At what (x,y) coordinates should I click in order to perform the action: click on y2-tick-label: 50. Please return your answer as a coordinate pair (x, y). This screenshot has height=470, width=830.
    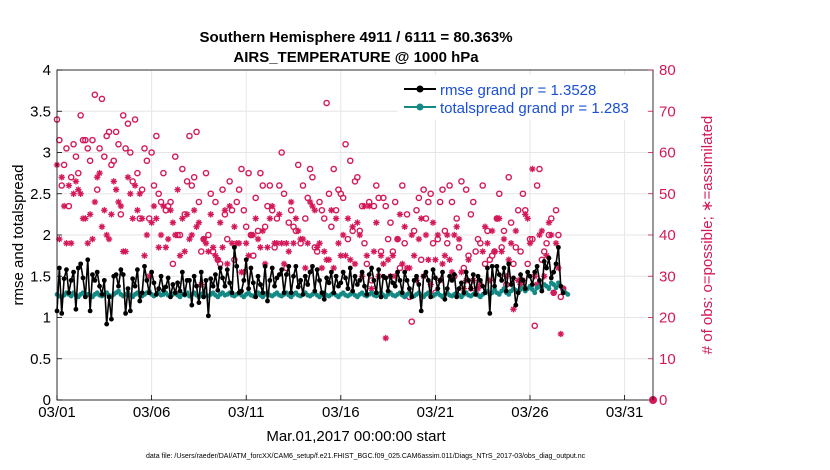
    Looking at the image, I should click on (667, 194).